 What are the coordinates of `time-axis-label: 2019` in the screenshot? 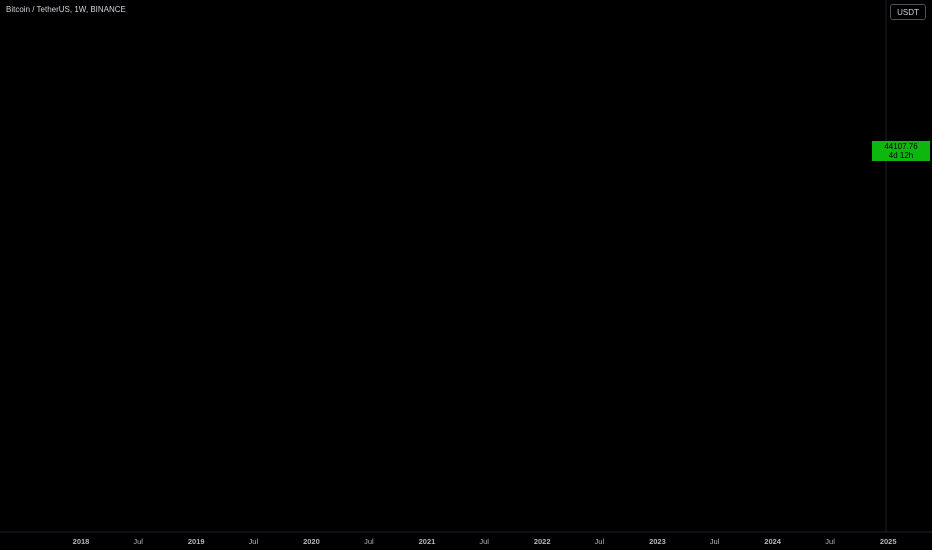 It's located at (196, 541).